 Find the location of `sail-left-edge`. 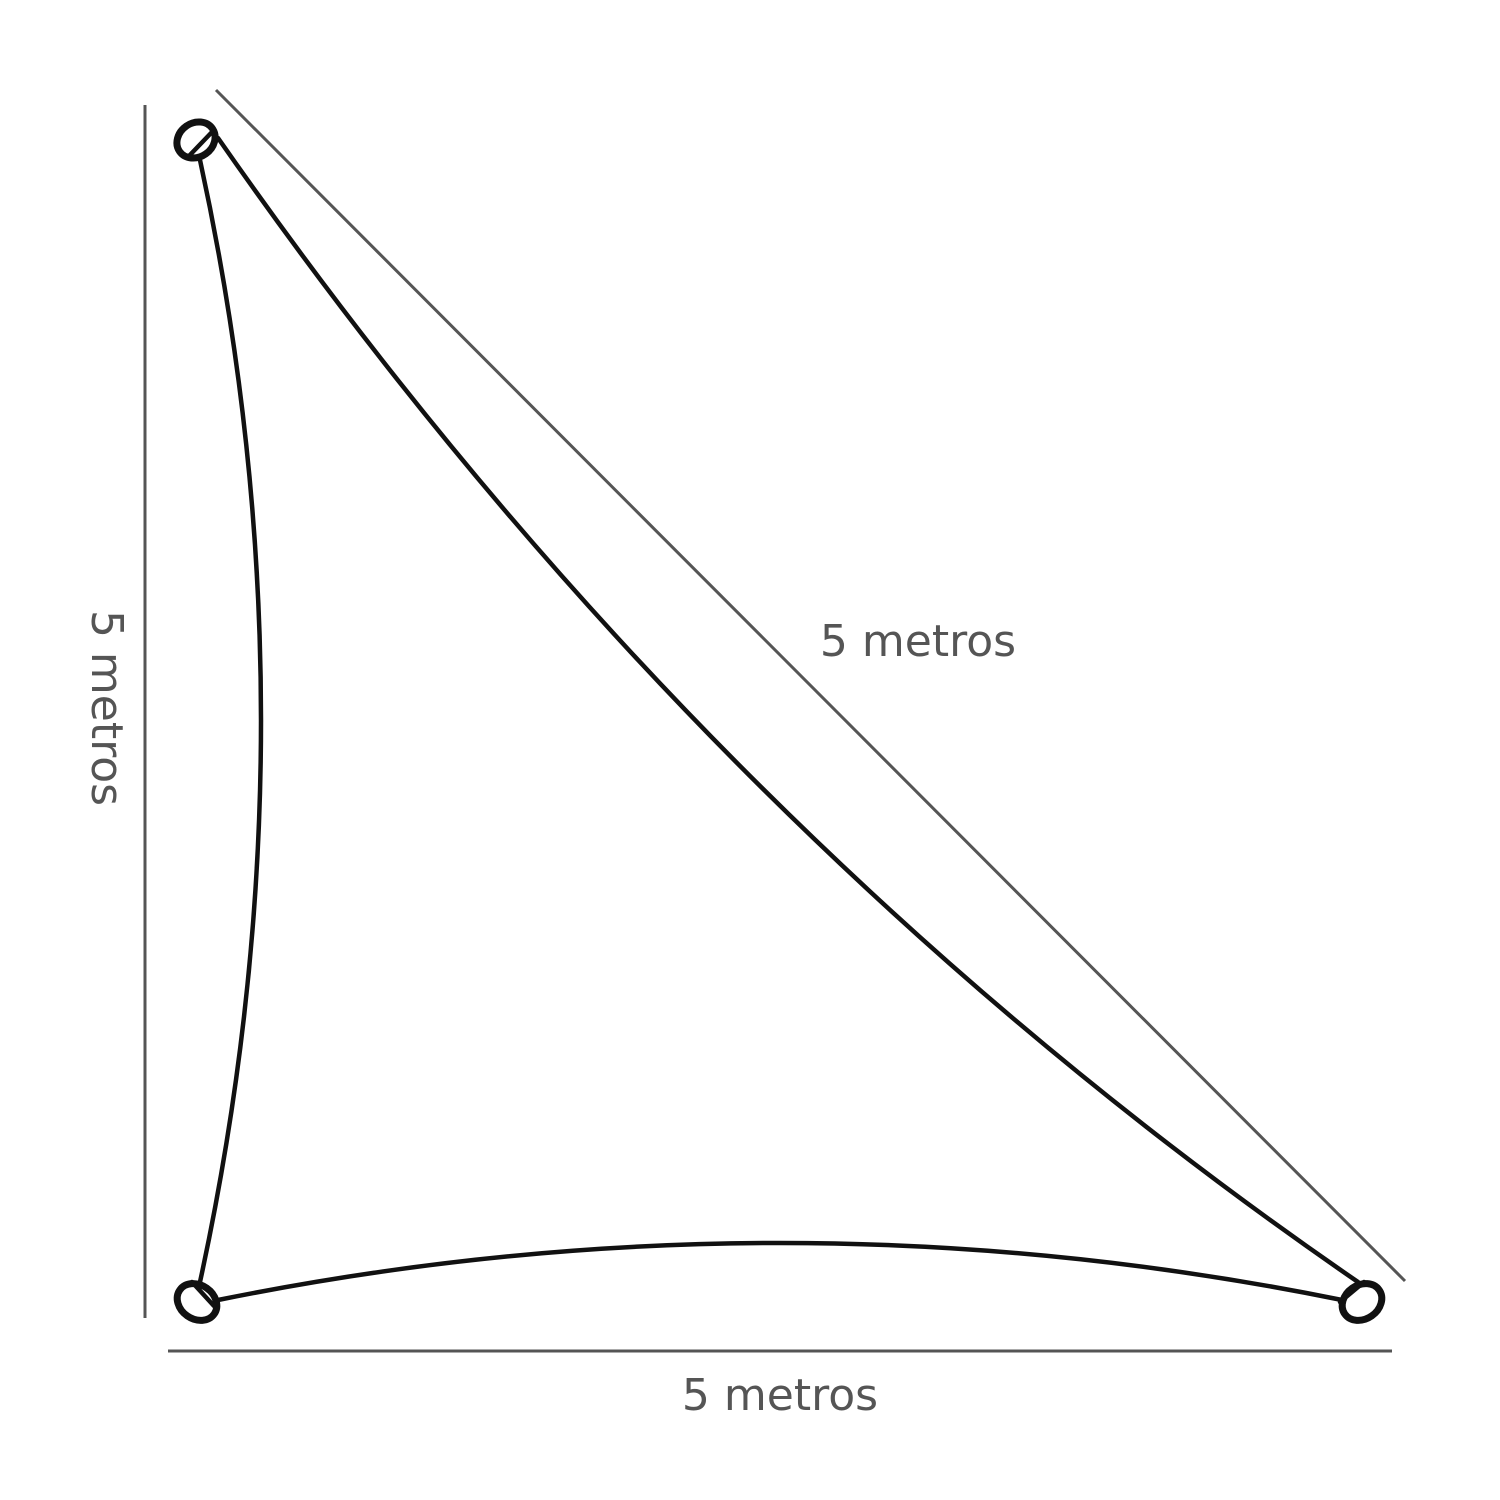

sail-left-edge is located at coordinates (230, 721).